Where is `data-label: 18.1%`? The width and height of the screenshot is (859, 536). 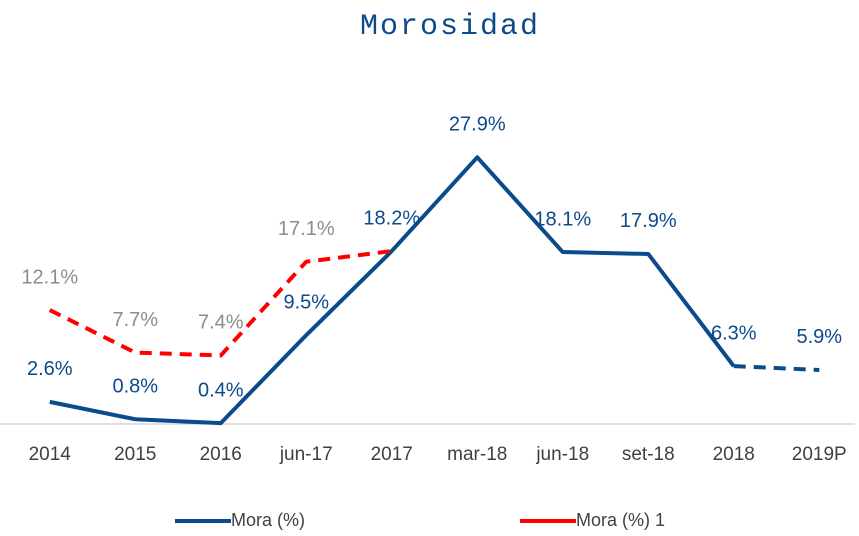
data-label: 18.1% is located at coordinates (562, 219).